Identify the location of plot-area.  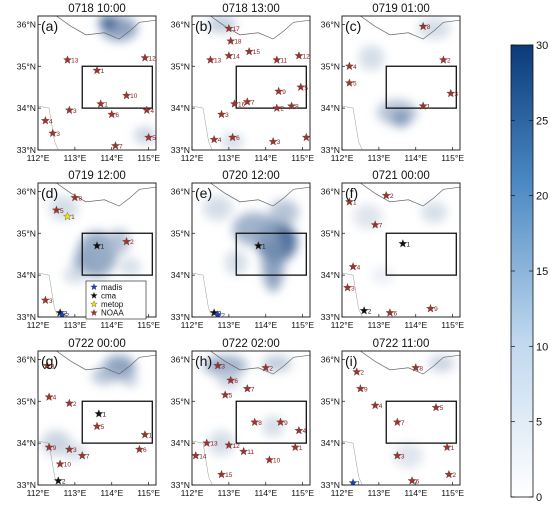
(97, 83).